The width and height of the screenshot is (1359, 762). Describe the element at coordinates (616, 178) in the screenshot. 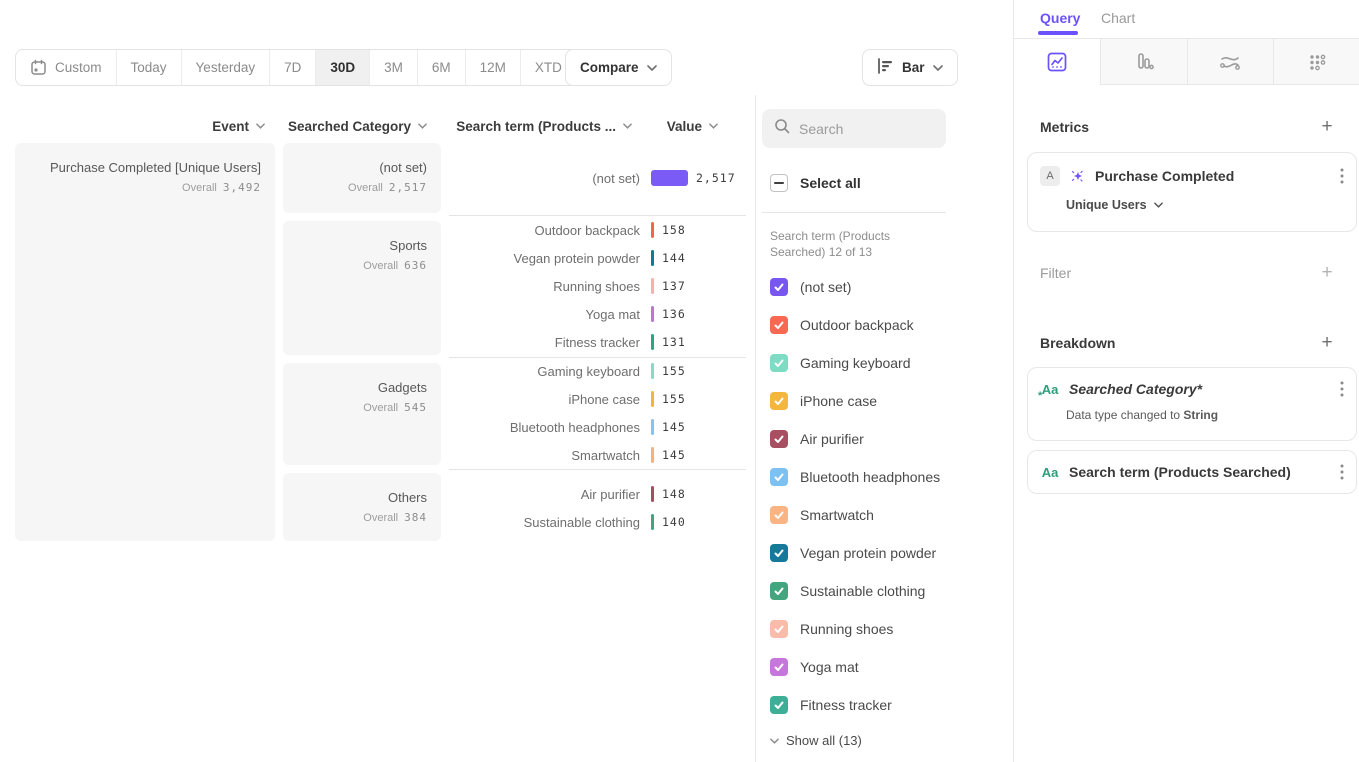

I see `term-label: (not set)` at that location.